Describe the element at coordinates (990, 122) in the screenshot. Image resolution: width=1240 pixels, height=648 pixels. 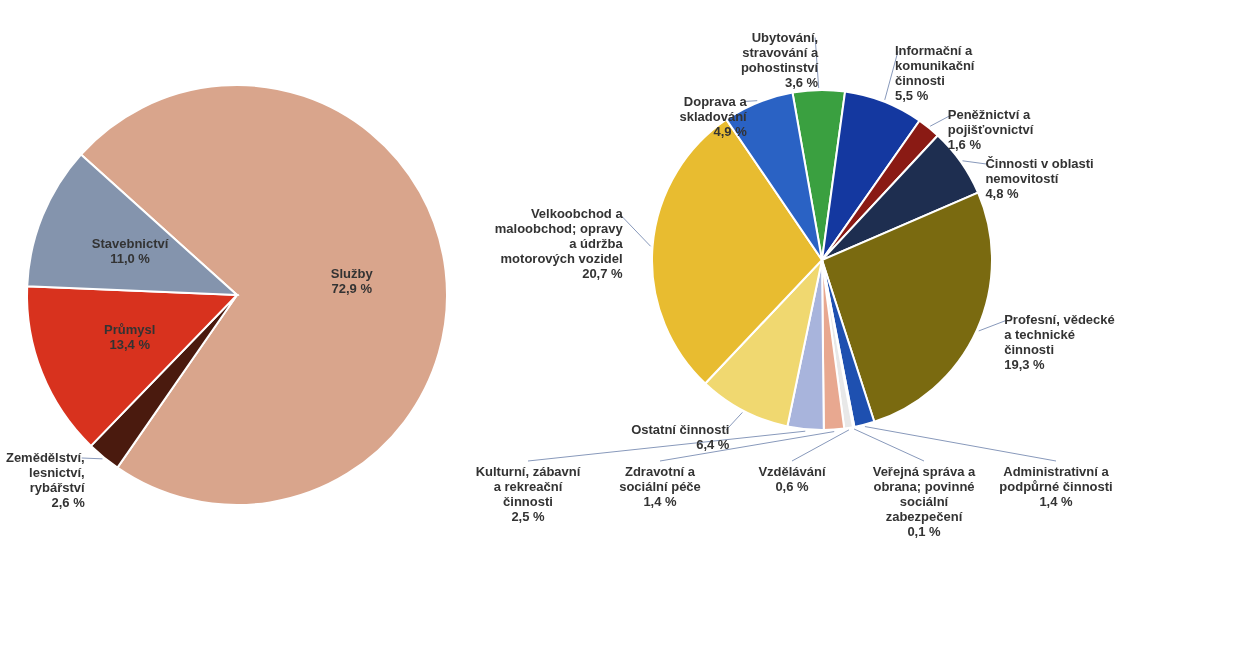
I see `slice-label: Peněžnictví a pojišťovnictví` at that location.